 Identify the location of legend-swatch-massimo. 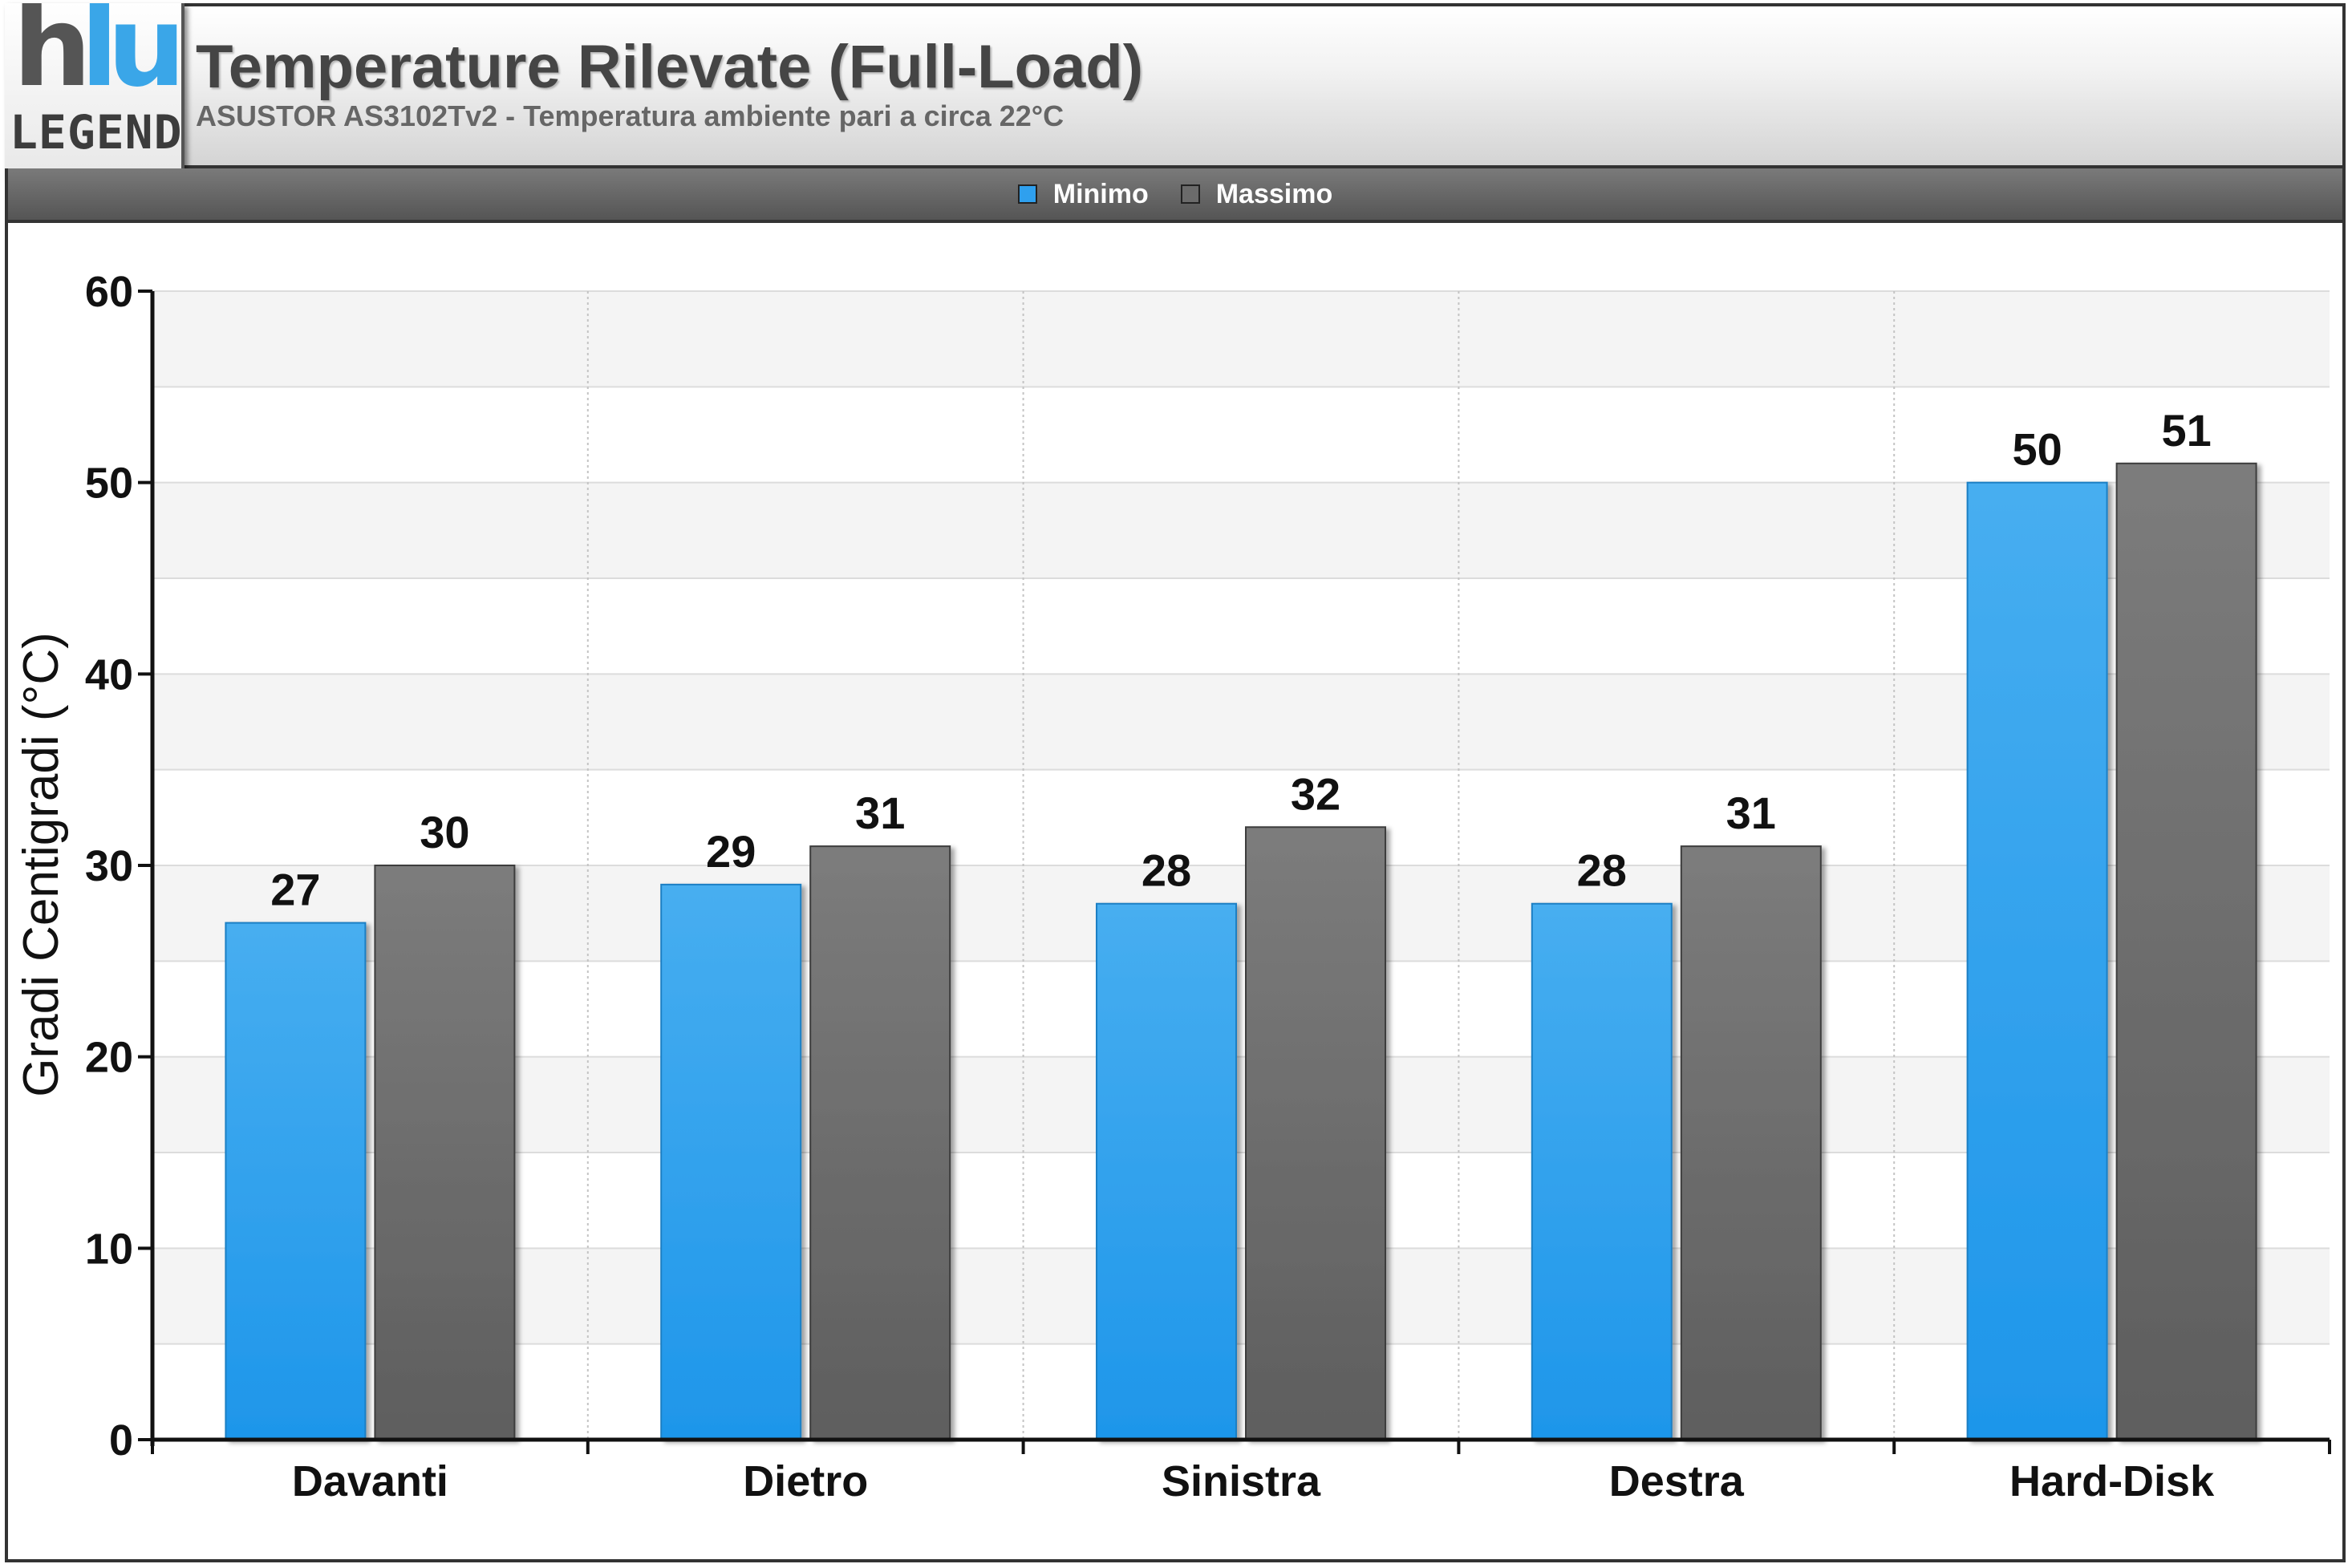
(1190, 194).